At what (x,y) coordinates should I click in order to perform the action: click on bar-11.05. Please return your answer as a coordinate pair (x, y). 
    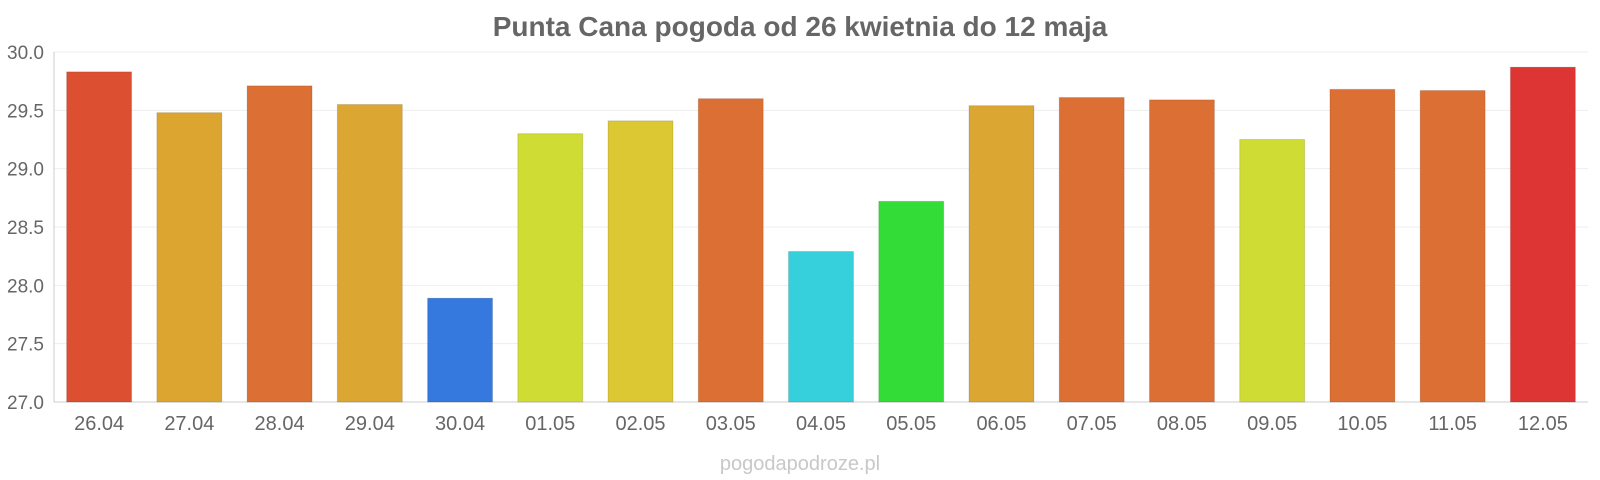
    Looking at the image, I should click on (1452, 246).